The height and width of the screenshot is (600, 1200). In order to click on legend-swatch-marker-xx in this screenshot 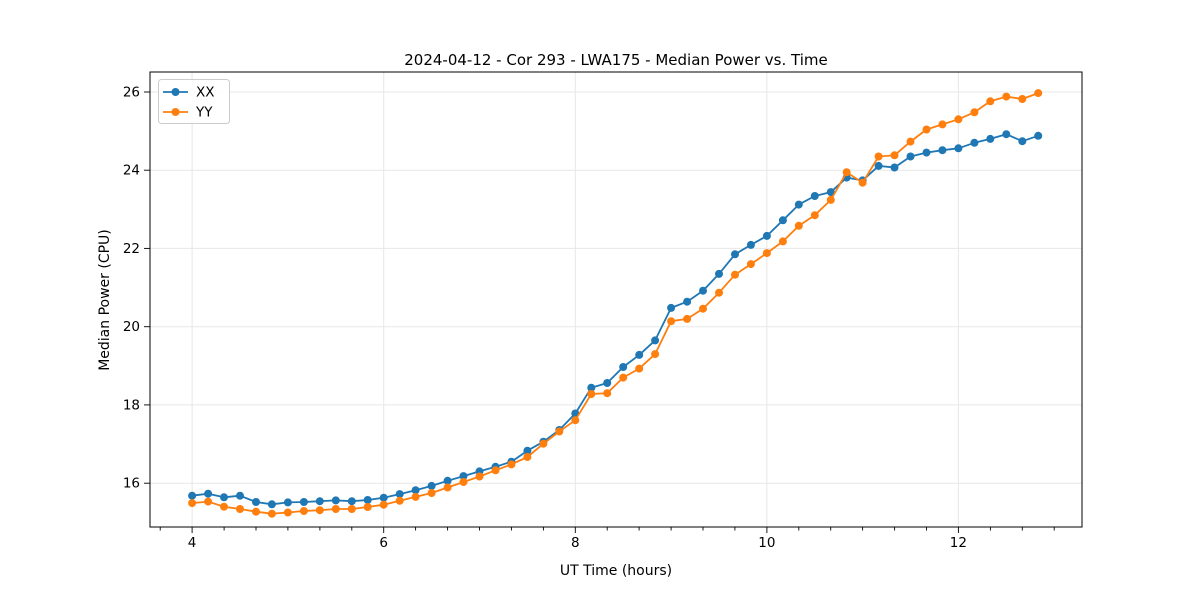, I will do `click(175, 92)`.